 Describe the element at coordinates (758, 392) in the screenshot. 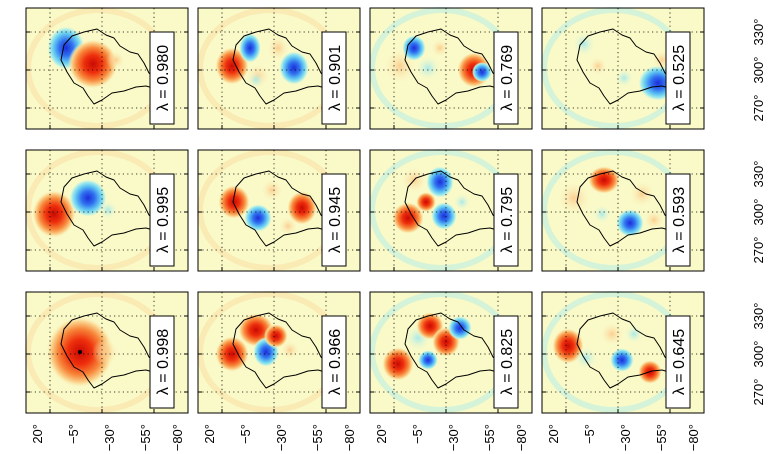

I see `side-tick-r3-1: 270°` at that location.